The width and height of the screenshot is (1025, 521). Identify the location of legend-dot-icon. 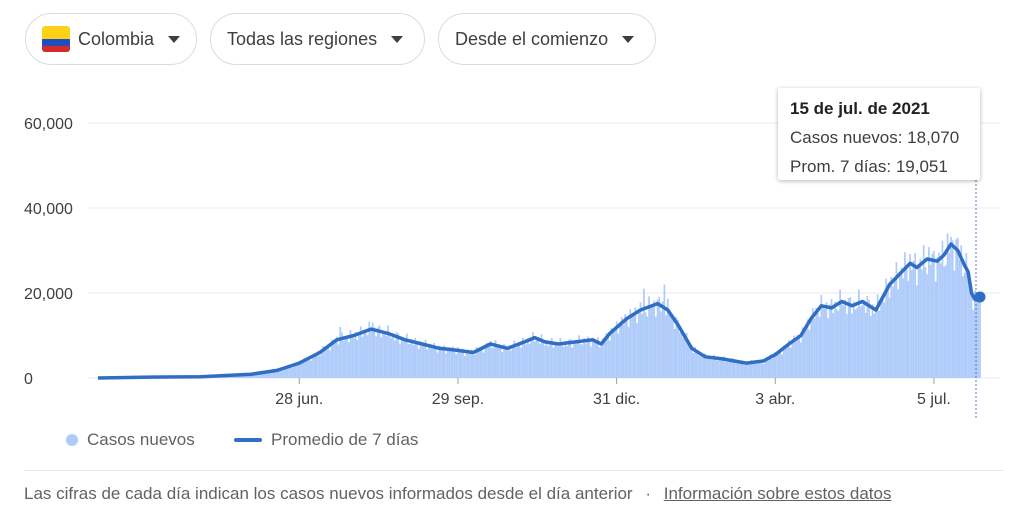
(72, 440).